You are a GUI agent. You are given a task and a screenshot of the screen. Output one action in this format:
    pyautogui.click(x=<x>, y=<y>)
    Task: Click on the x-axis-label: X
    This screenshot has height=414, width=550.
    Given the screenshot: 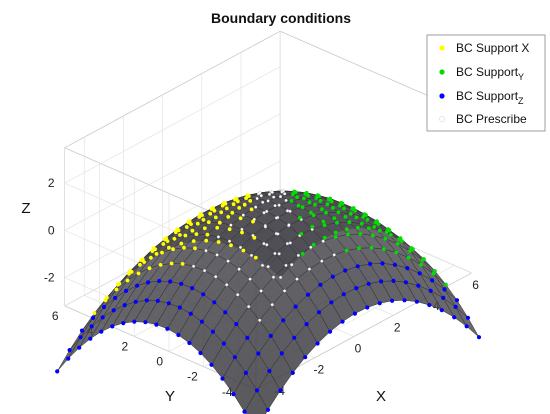 What is the action you would take?
    pyautogui.click(x=381, y=396)
    